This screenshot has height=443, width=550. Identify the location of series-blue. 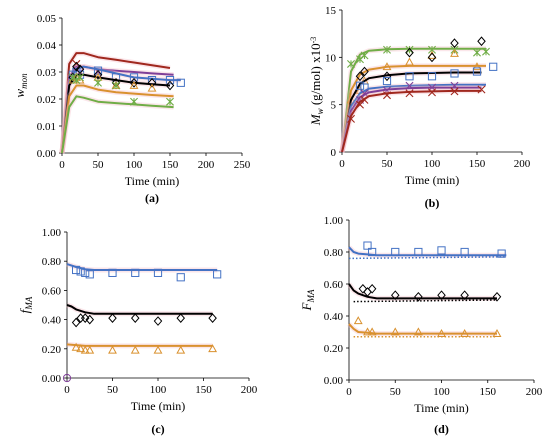
(418, 107).